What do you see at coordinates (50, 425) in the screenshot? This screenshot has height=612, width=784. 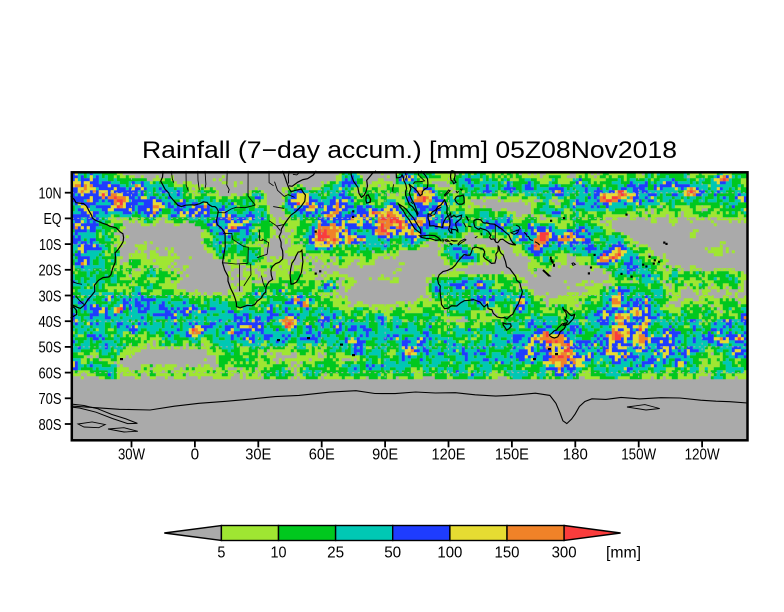 I see `svg-text: 80S` at bounding box center [50, 425].